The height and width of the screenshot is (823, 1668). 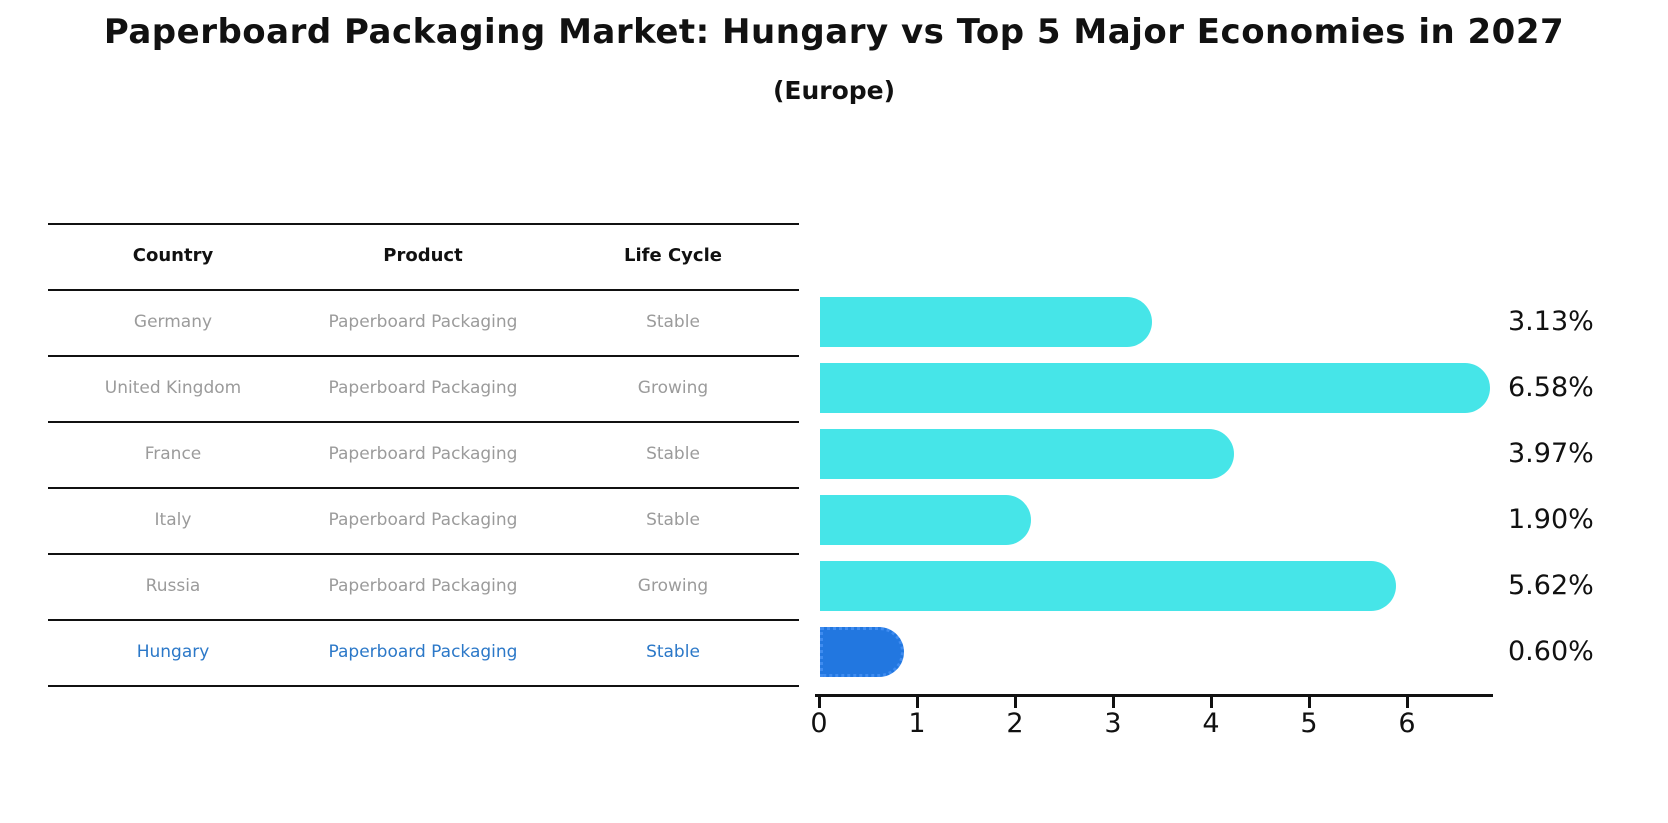 I want to click on table-cell-country-germany: Germany, so click(x=173, y=322).